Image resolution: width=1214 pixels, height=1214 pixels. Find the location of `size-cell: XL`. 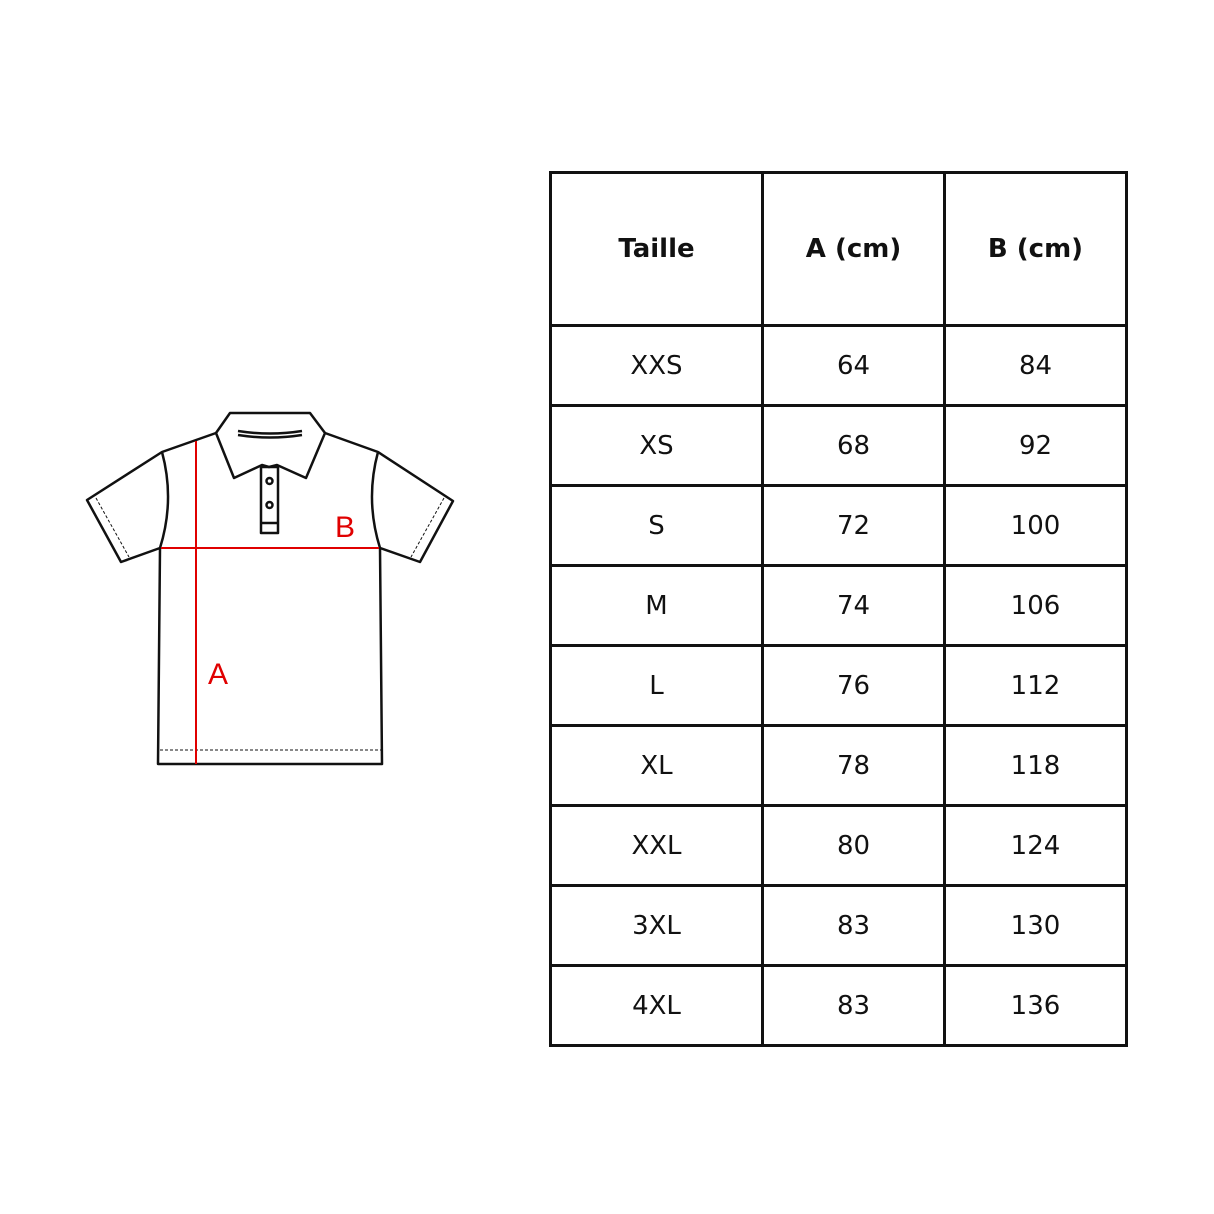

size-cell: XL is located at coordinates (656, 765).